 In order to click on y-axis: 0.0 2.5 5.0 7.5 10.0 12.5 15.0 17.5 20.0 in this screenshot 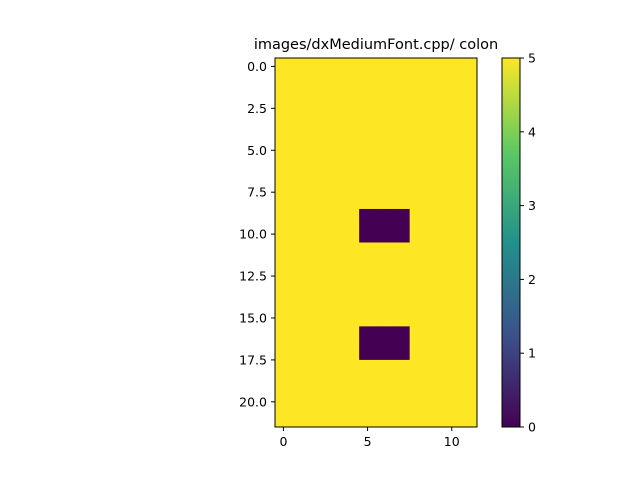, I will do `click(257, 234)`.